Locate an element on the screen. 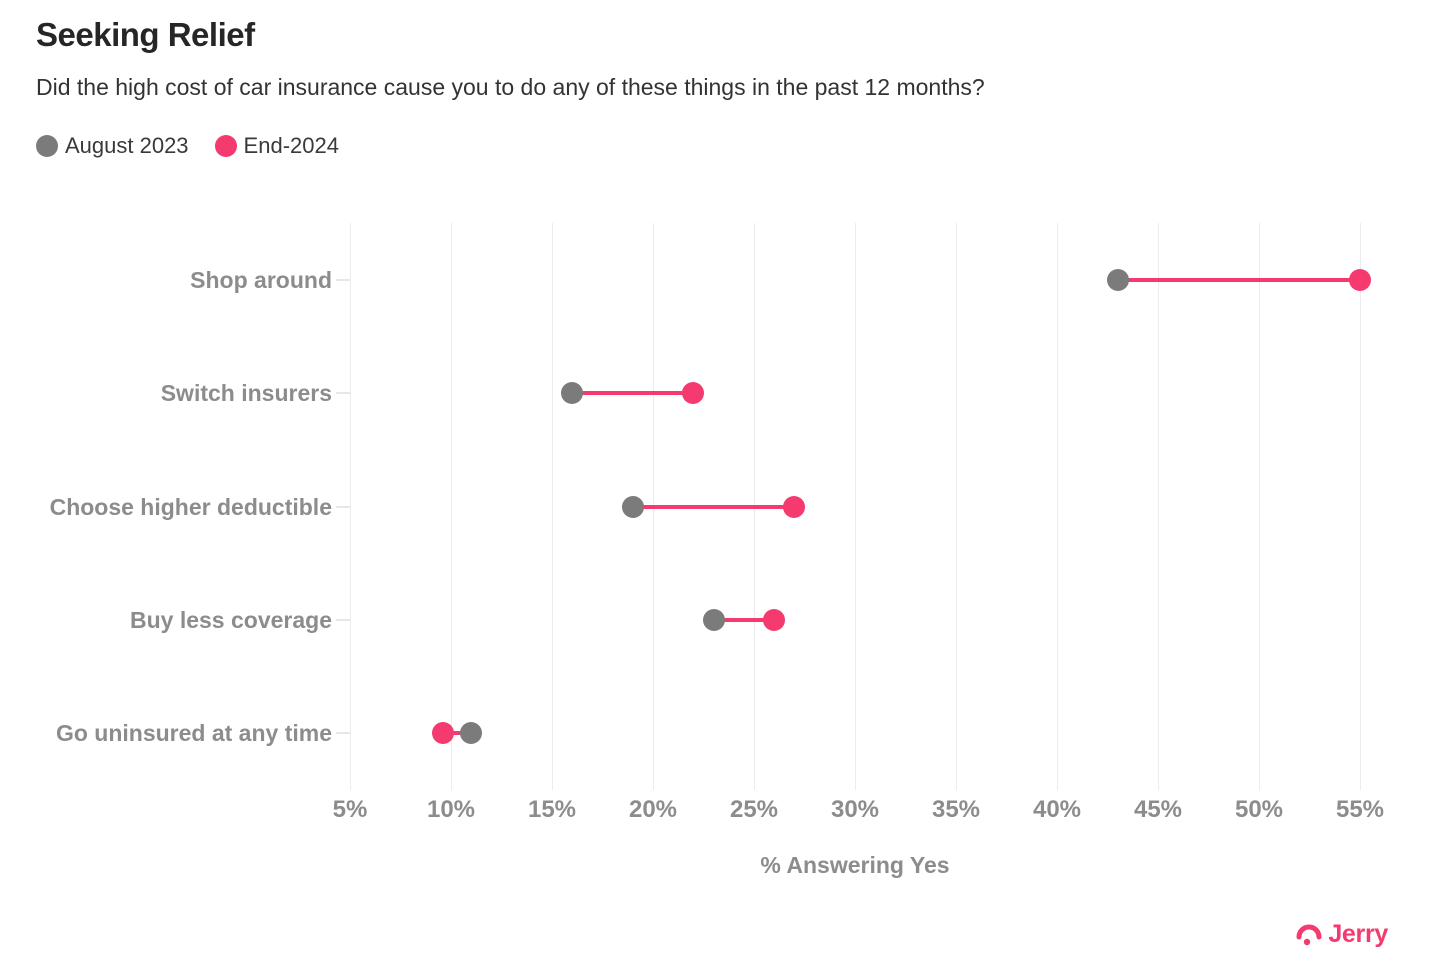  jerry-wordmark: Jerry is located at coordinates (1358, 934).